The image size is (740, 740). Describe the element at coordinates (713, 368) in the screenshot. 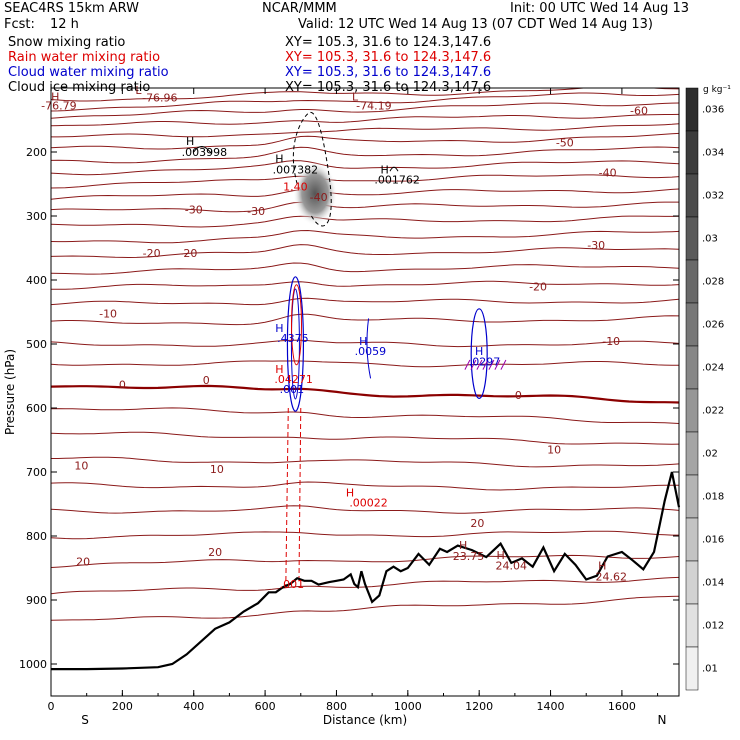

I see `colorbar-tick-label: .024` at that location.